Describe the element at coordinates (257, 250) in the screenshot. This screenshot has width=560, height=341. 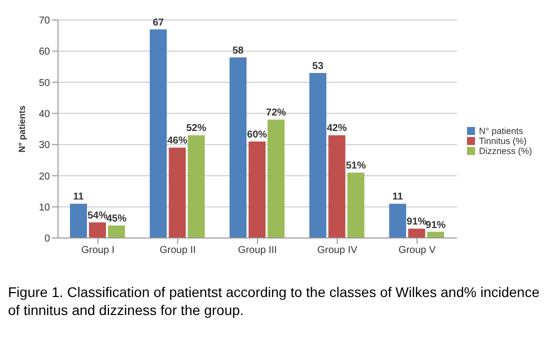
I see `x-tick-label: Group III` at that location.